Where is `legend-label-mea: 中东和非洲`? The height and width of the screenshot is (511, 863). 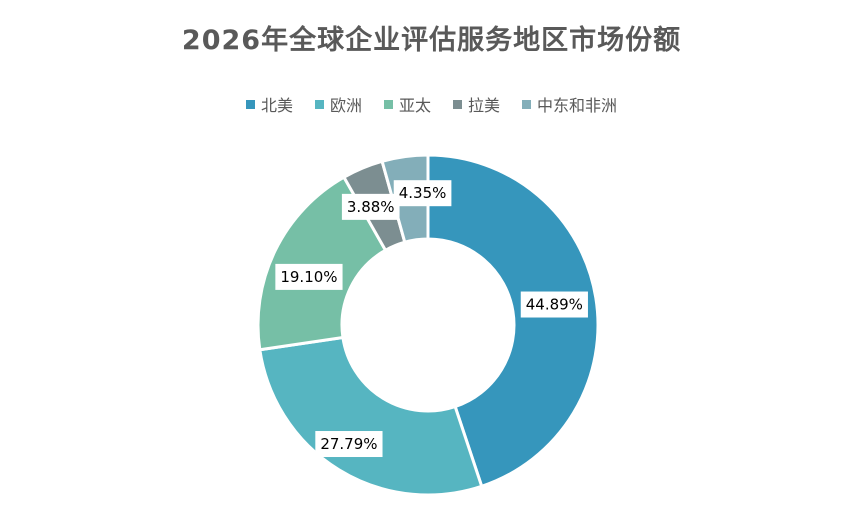
legend-label-mea: 中东和非洲 is located at coordinates (577, 105).